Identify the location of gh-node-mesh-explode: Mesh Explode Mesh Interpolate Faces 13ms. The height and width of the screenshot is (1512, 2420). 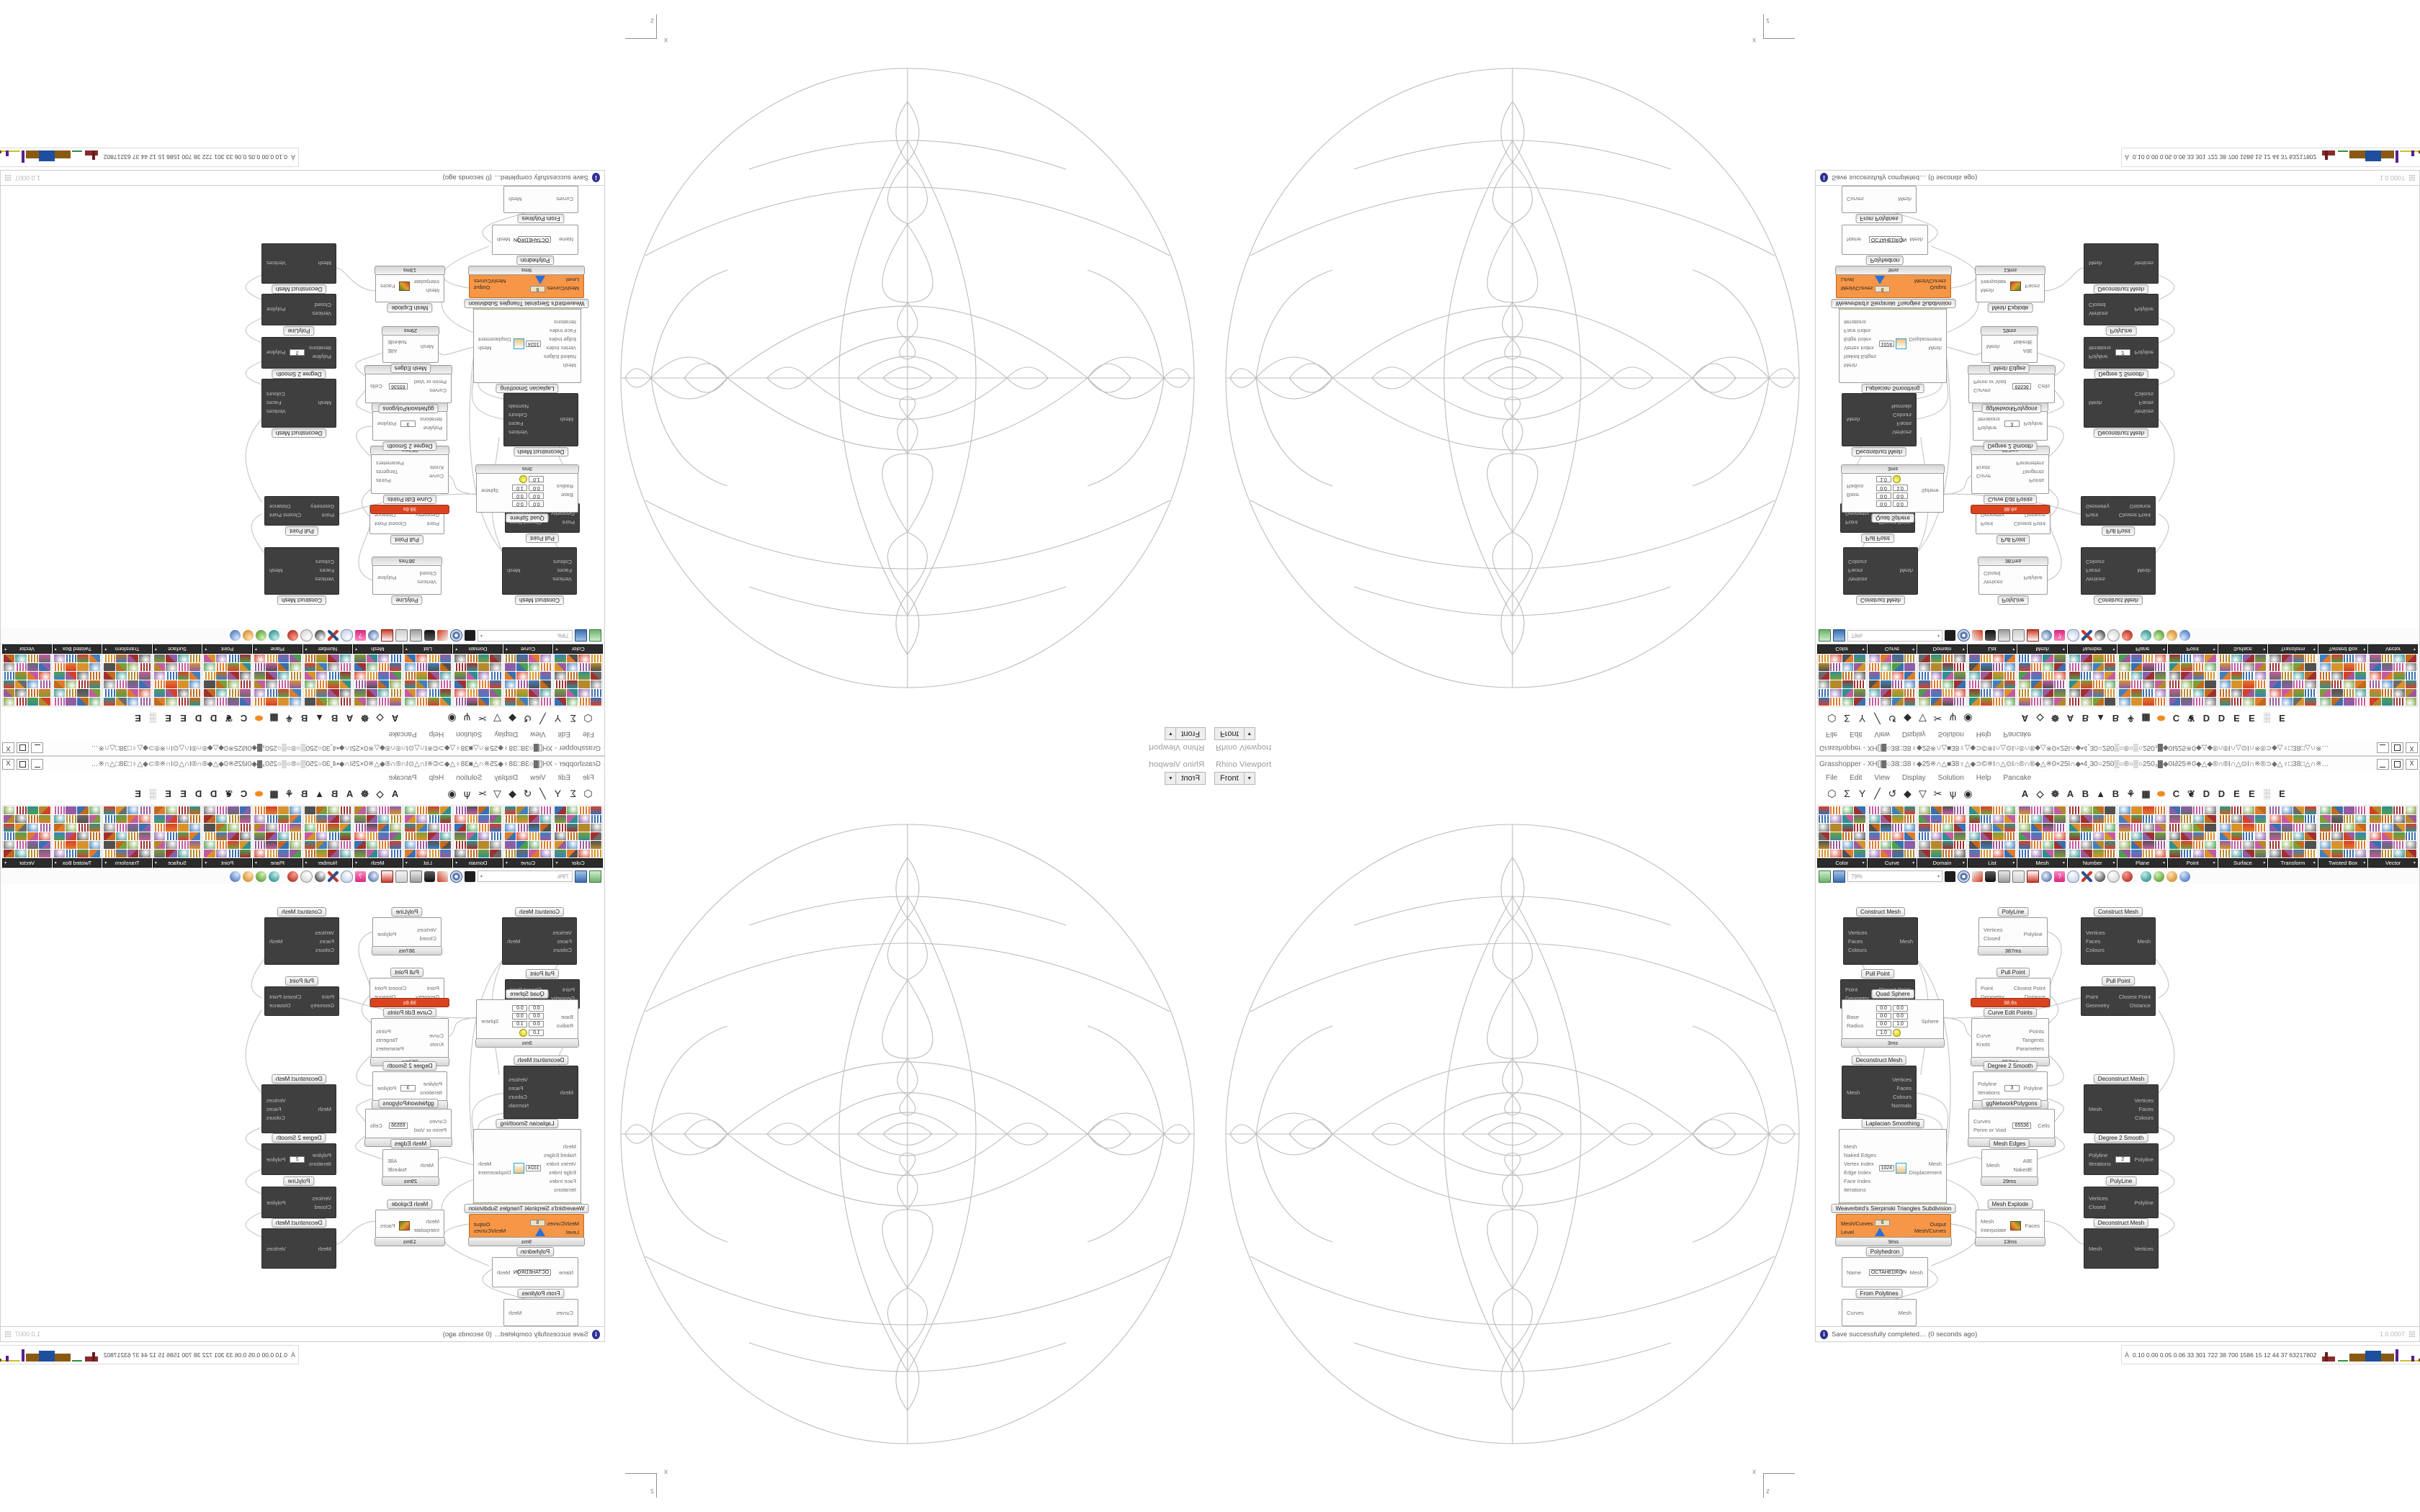
(2010, 289).